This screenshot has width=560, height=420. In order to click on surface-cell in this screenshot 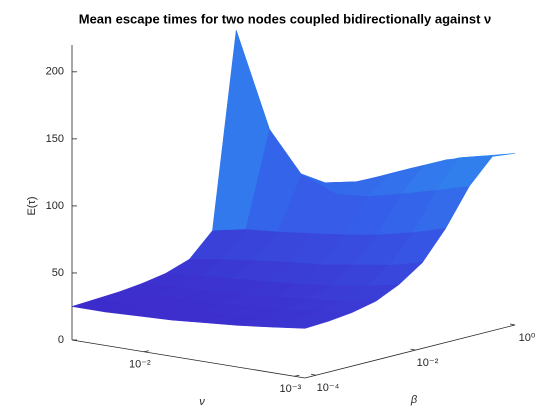, I will do `click(301, 324)`.